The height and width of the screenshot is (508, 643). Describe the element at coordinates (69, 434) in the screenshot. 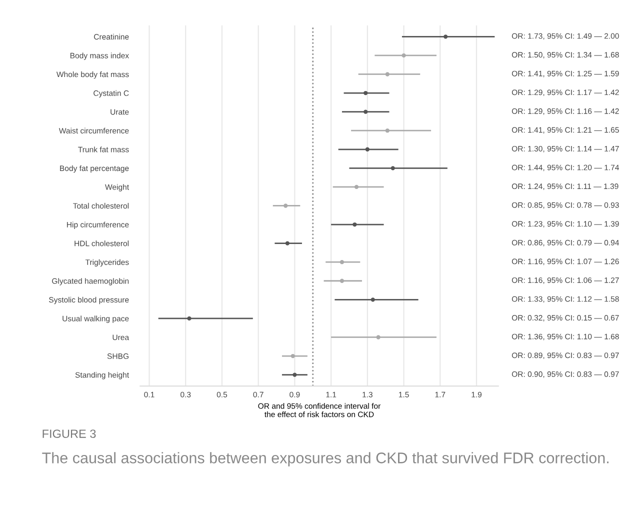

I see `caption: FIGURE 3` at that location.